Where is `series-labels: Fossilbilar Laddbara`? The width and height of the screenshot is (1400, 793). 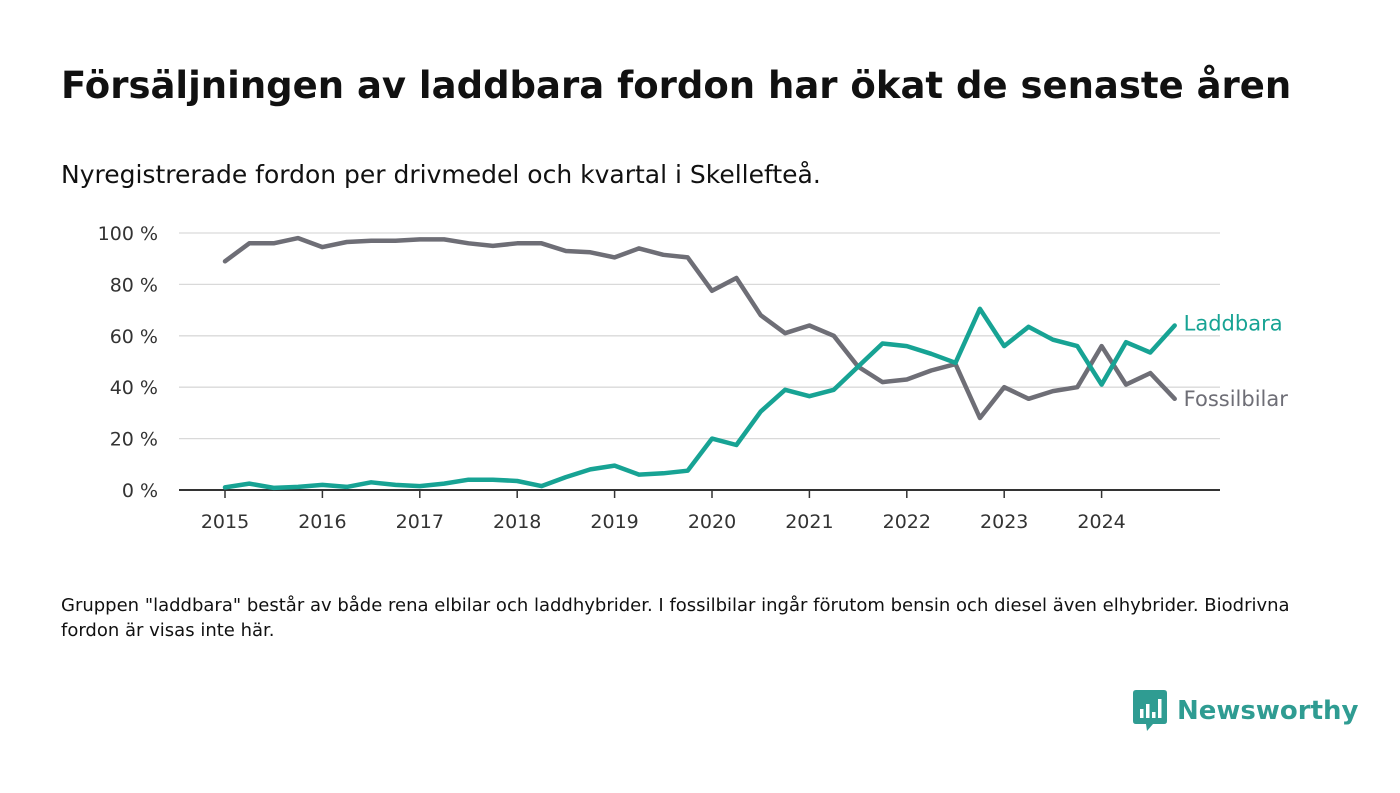
series-labels: Fossilbilar Laddbara is located at coordinates (1236, 361).